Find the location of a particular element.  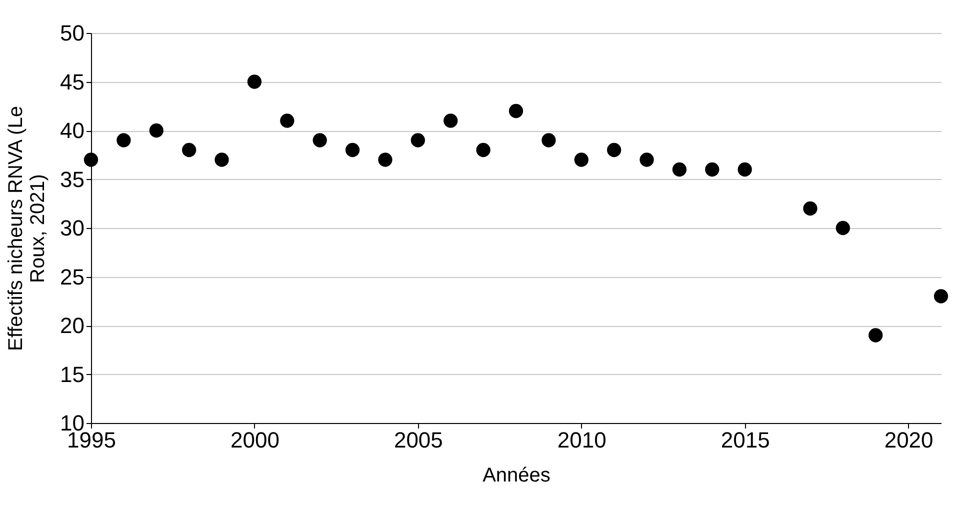

y-tick-label: 50 is located at coordinates (72, 33).